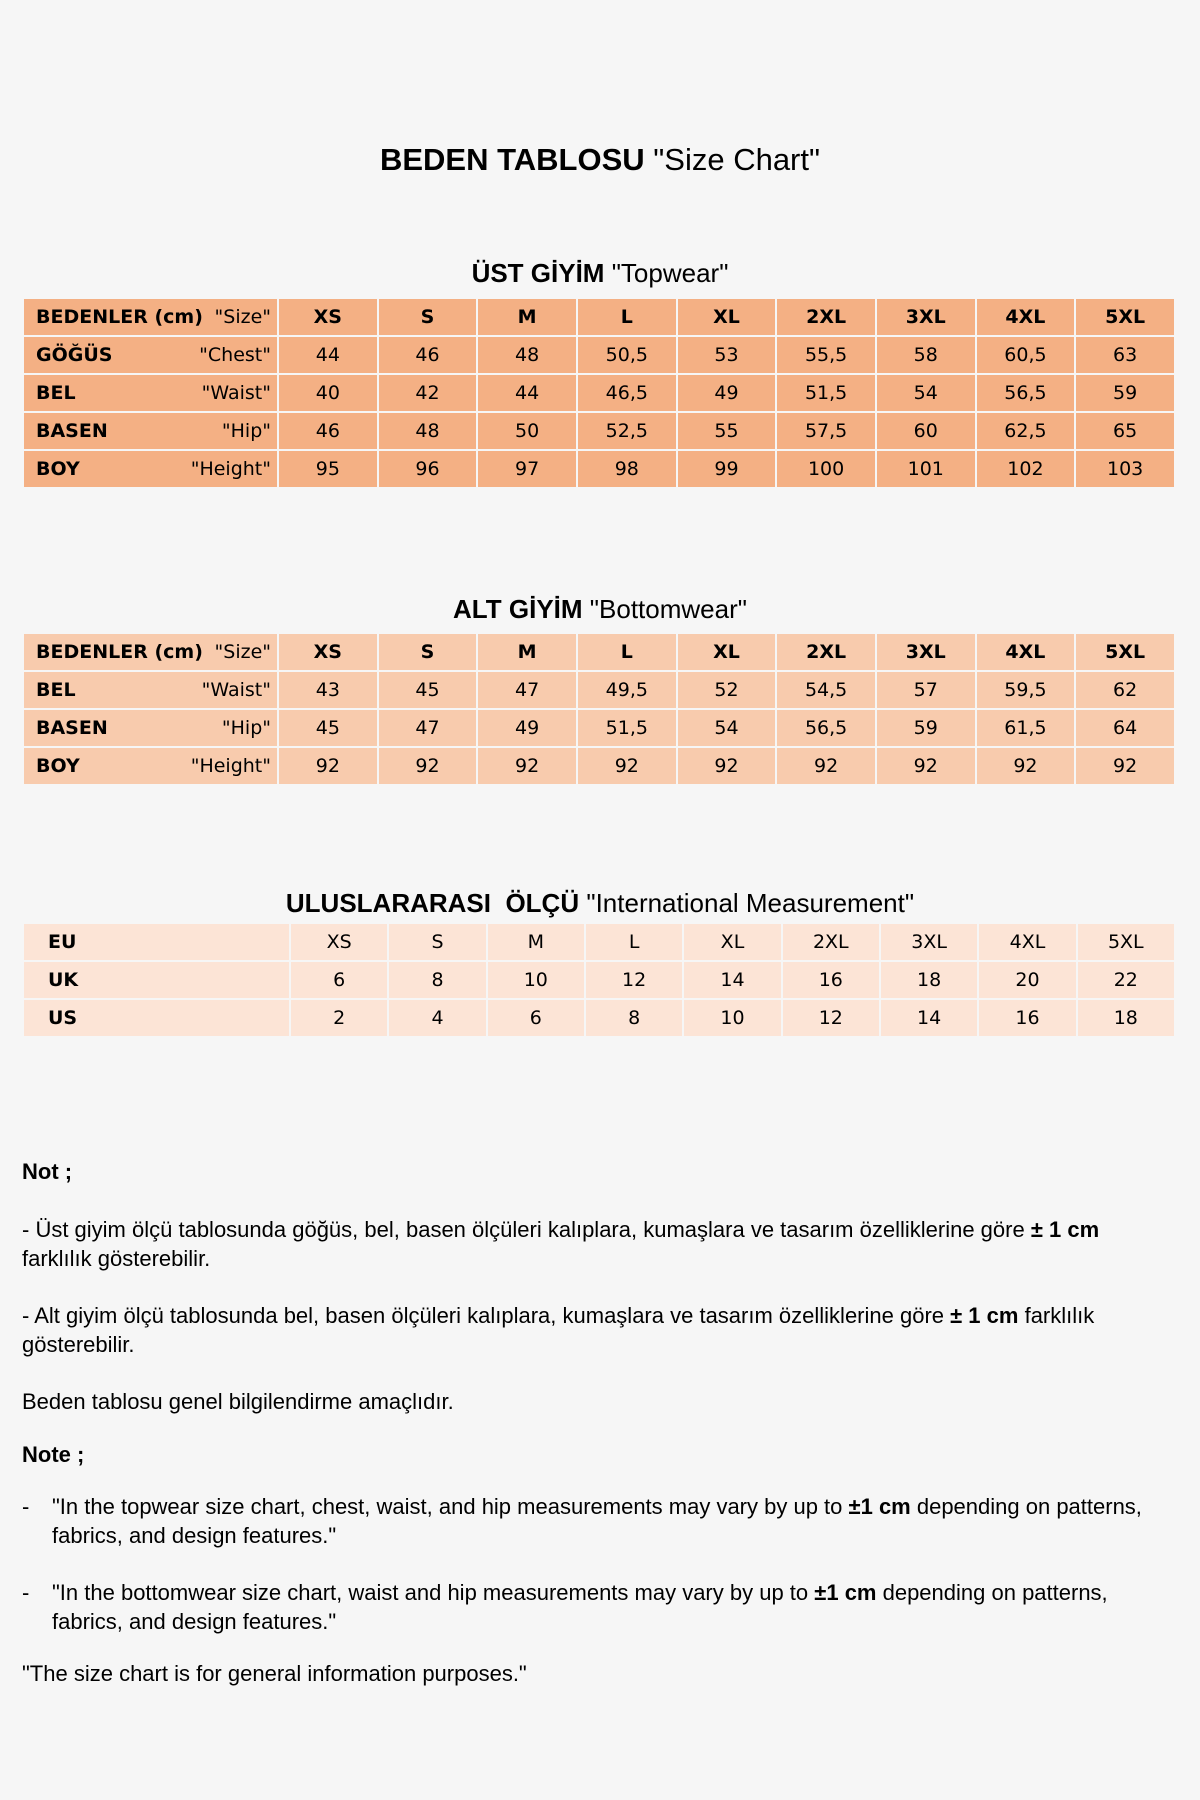  I want to click on value-cell: 52, so click(726, 690).